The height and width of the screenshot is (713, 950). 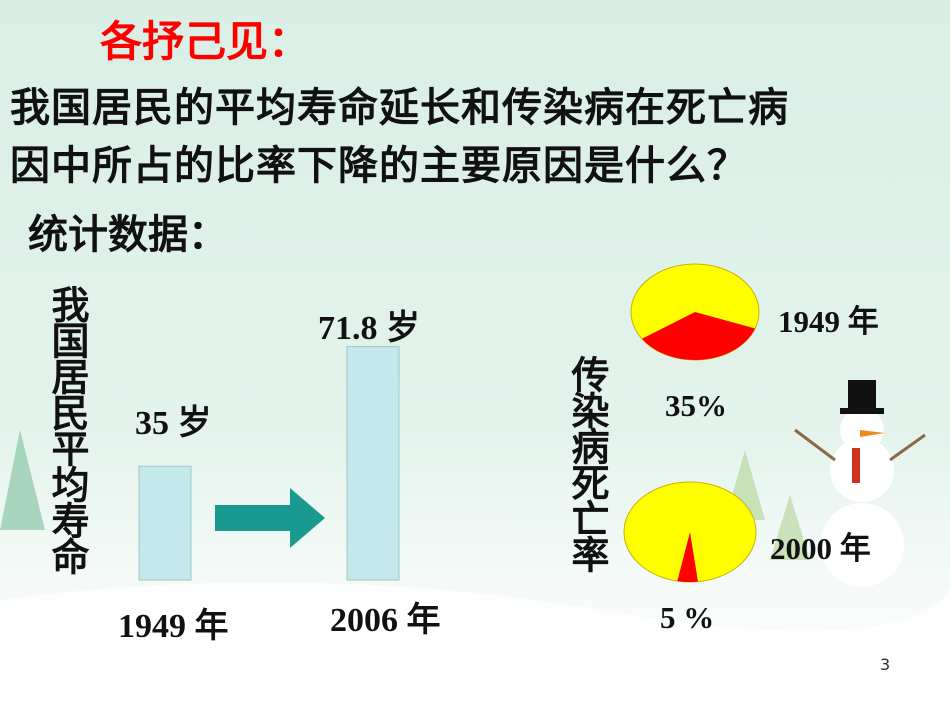 What do you see at coordinates (205, 41) in the screenshot?
I see `title: 各抒己见：` at bounding box center [205, 41].